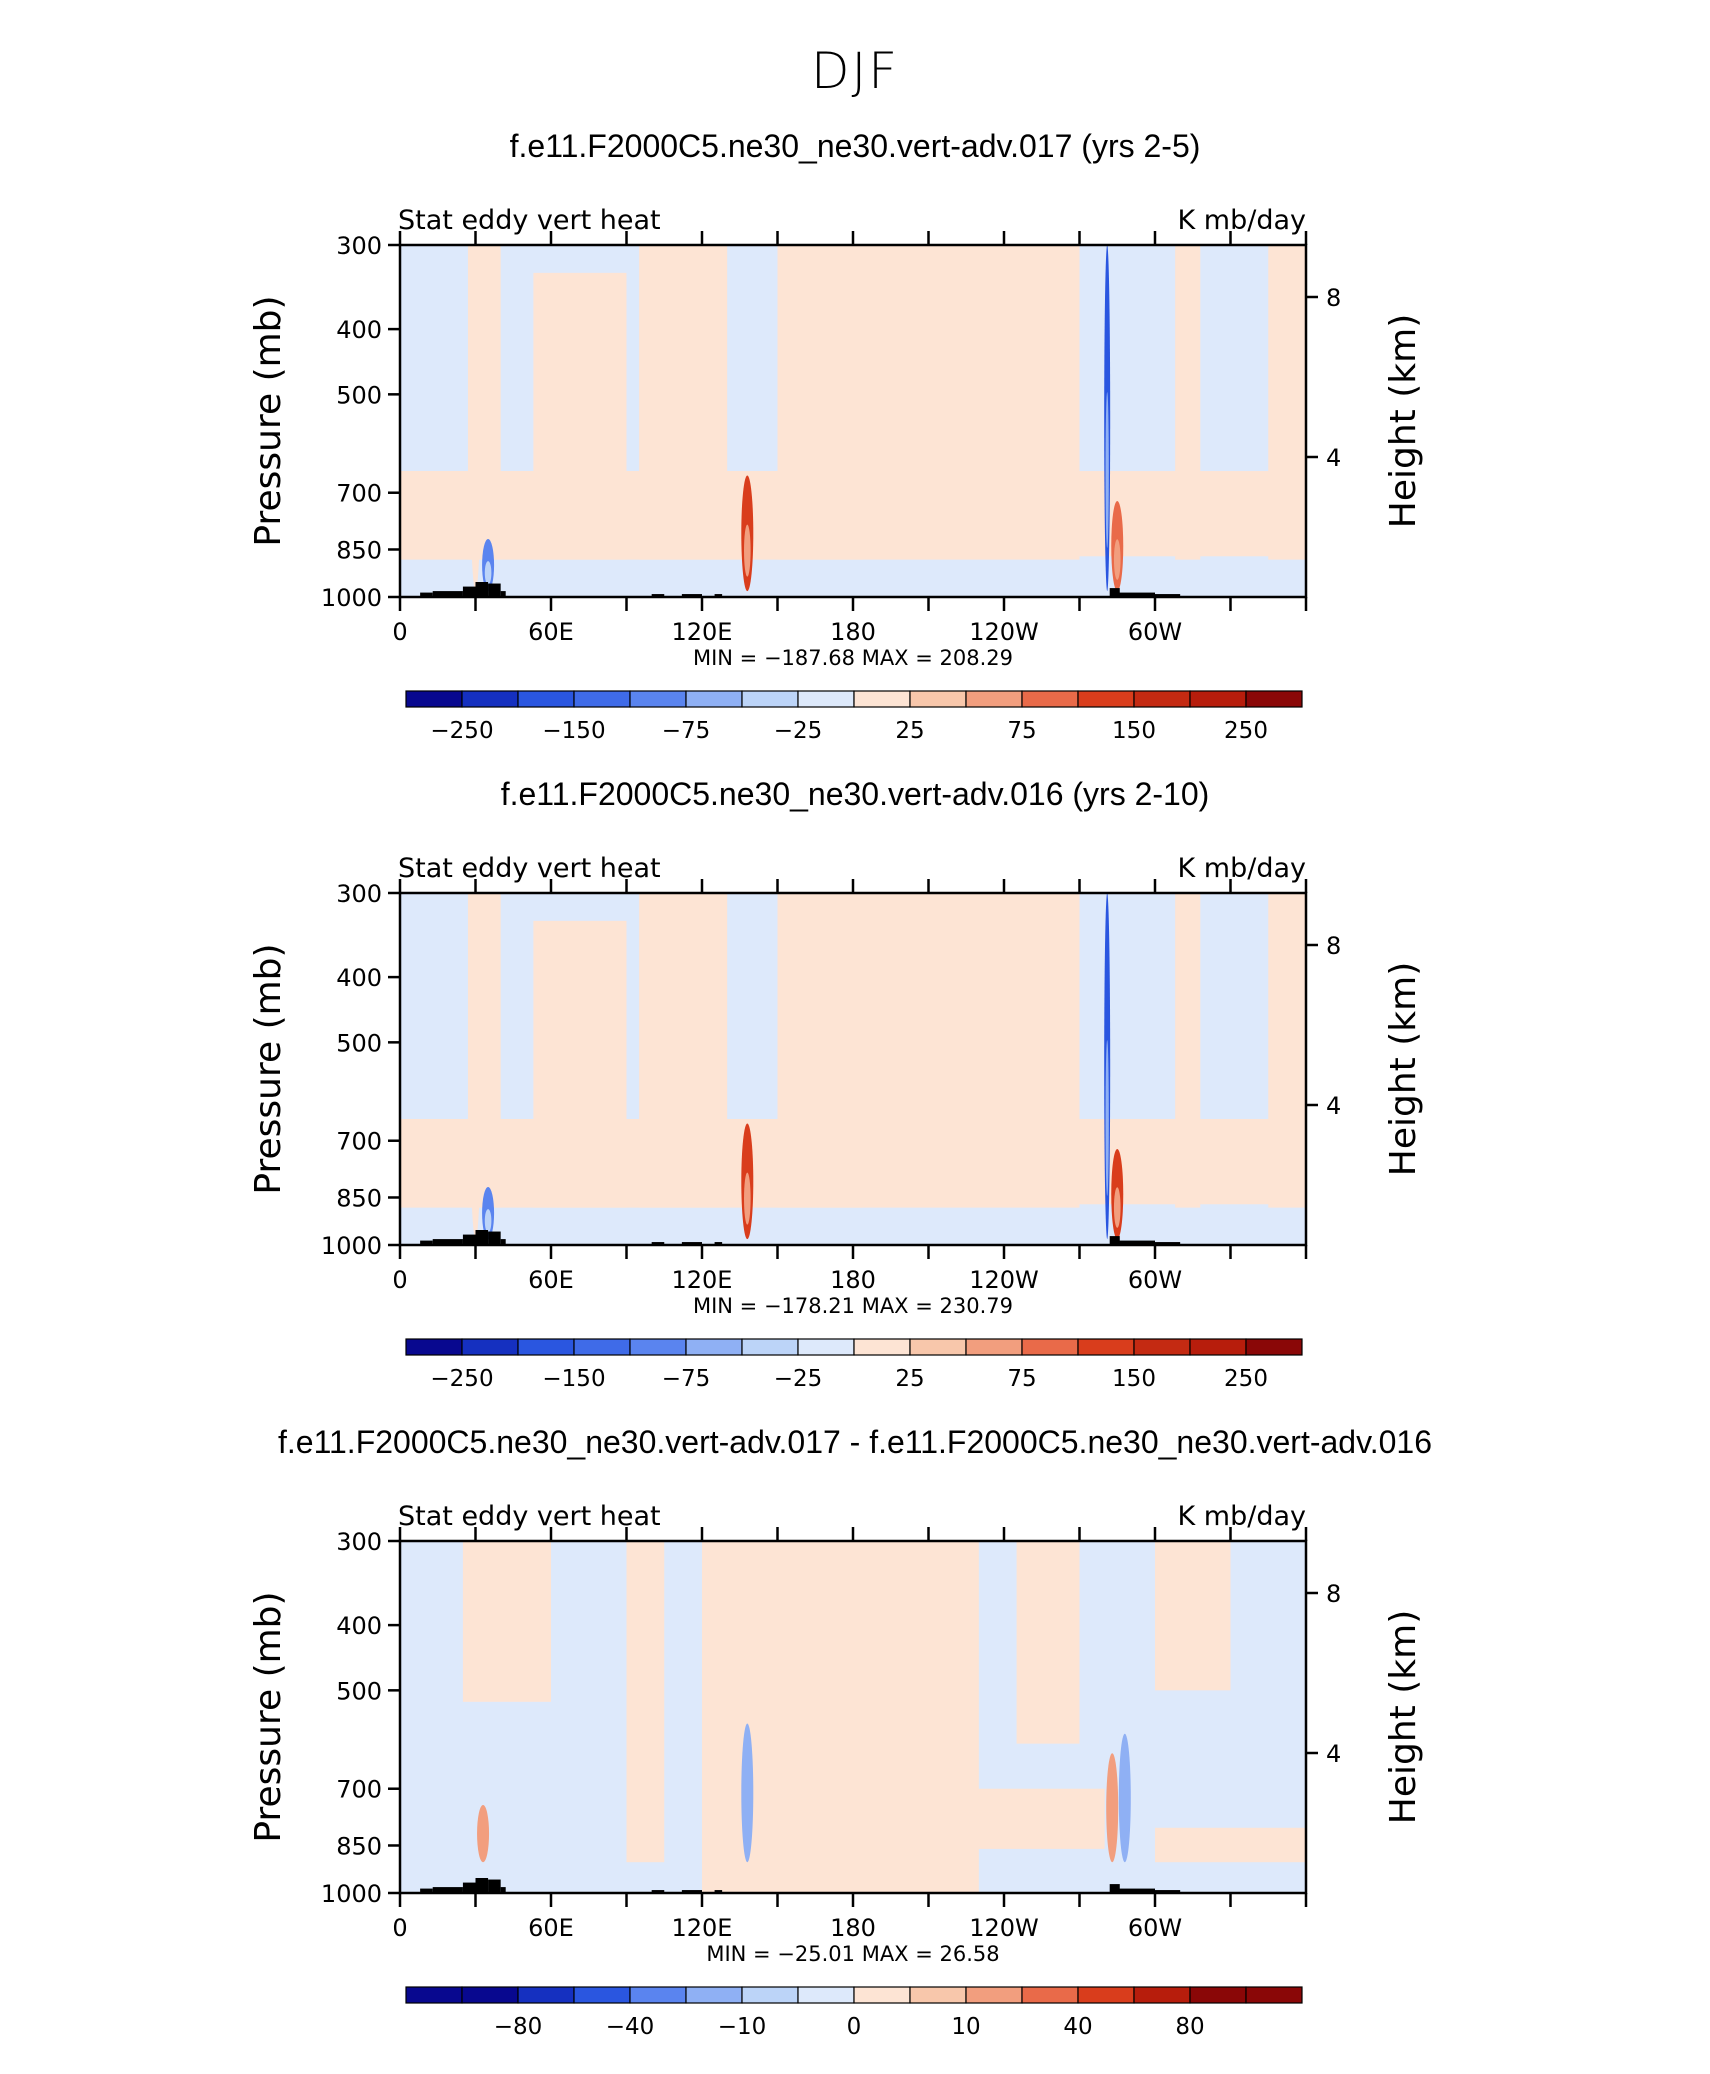  What do you see at coordinates (742, 2027) in the screenshot?
I see `colorbar-label: −10` at bounding box center [742, 2027].